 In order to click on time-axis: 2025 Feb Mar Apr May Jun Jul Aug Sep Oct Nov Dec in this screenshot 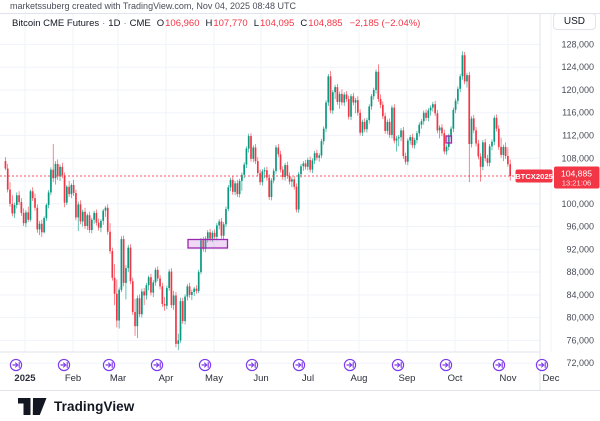, I will do `click(284, 371)`.